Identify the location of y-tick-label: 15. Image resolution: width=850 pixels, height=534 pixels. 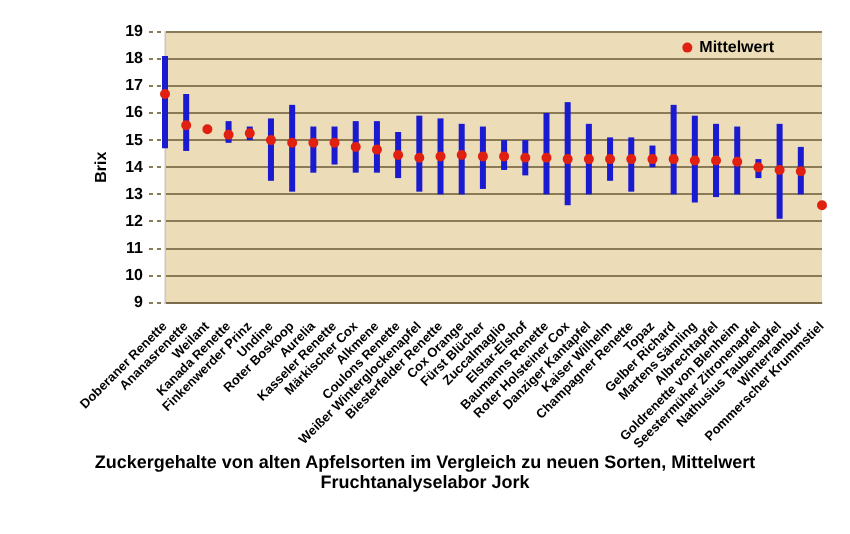
(135, 139).